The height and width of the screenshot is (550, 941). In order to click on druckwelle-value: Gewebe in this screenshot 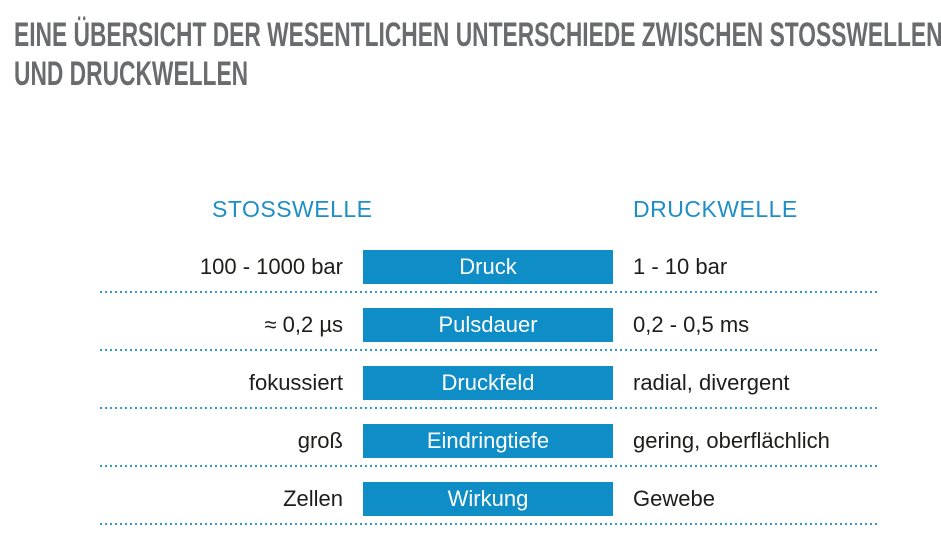, I will do `click(674, 498)`.